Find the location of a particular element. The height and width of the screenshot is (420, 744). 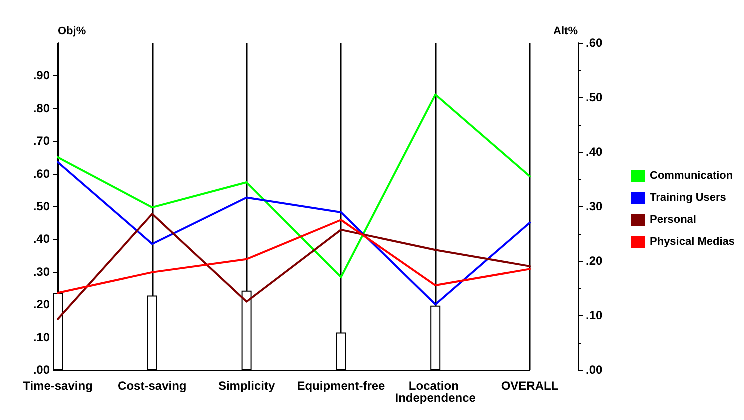

x-tick-label: Cost-saving is located at coordinates (152, 386).